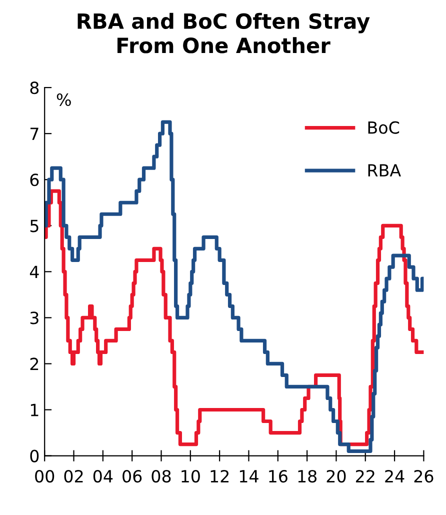  I want to click on x-tick-label: 22, so click(365, 476).